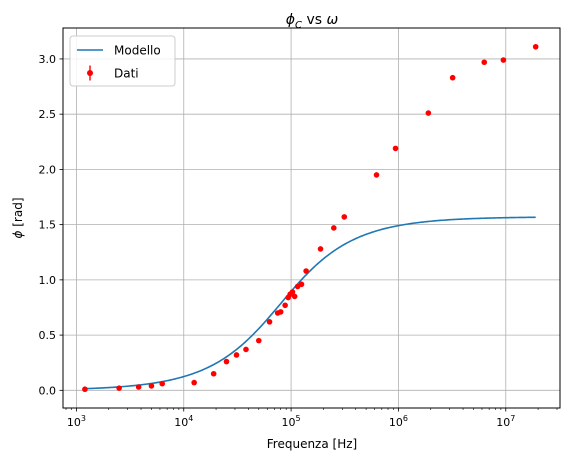 The image size is (571, 461). I want to click on title-vs: vs, so click(314, 20).